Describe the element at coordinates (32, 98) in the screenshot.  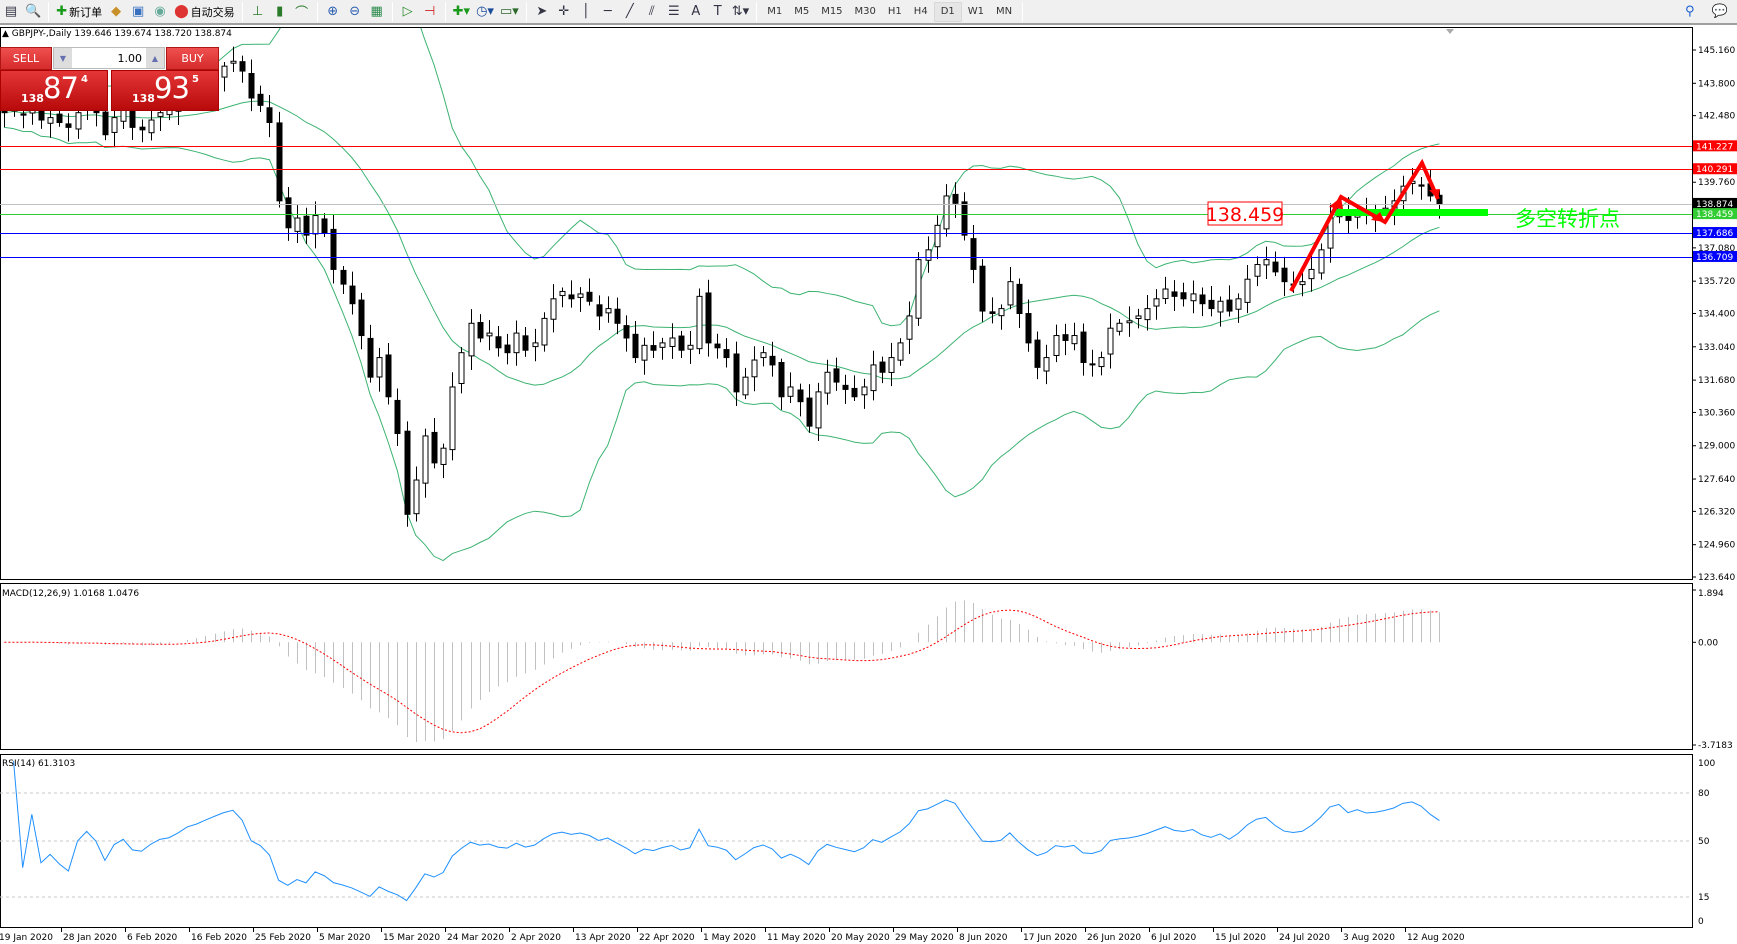
I see `sell-price-big-figure: 138` at that location.